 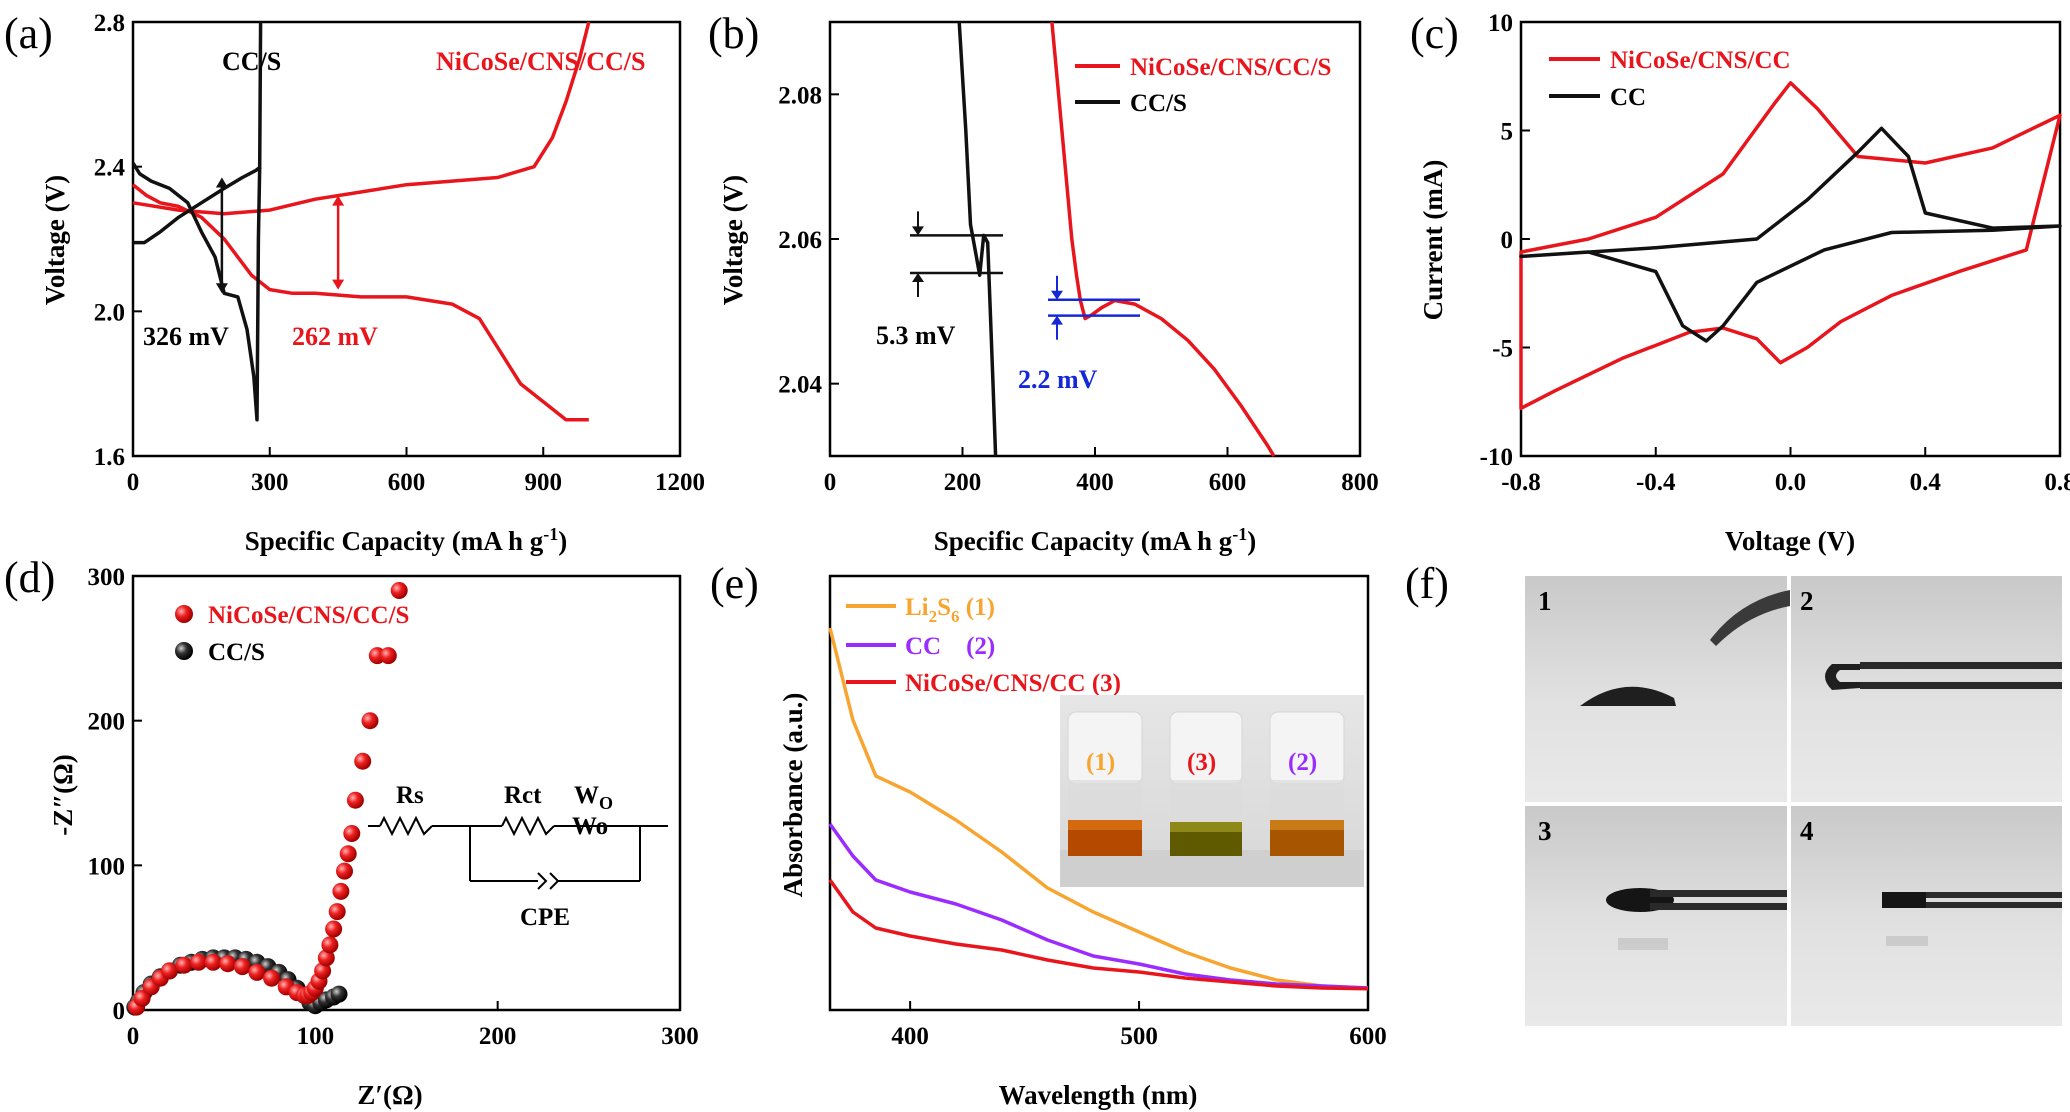 What do you see at coordinates (1302, 762) in the screenshot?
I see `vial-2-label: (2)` at bounding box center [1302, 762].